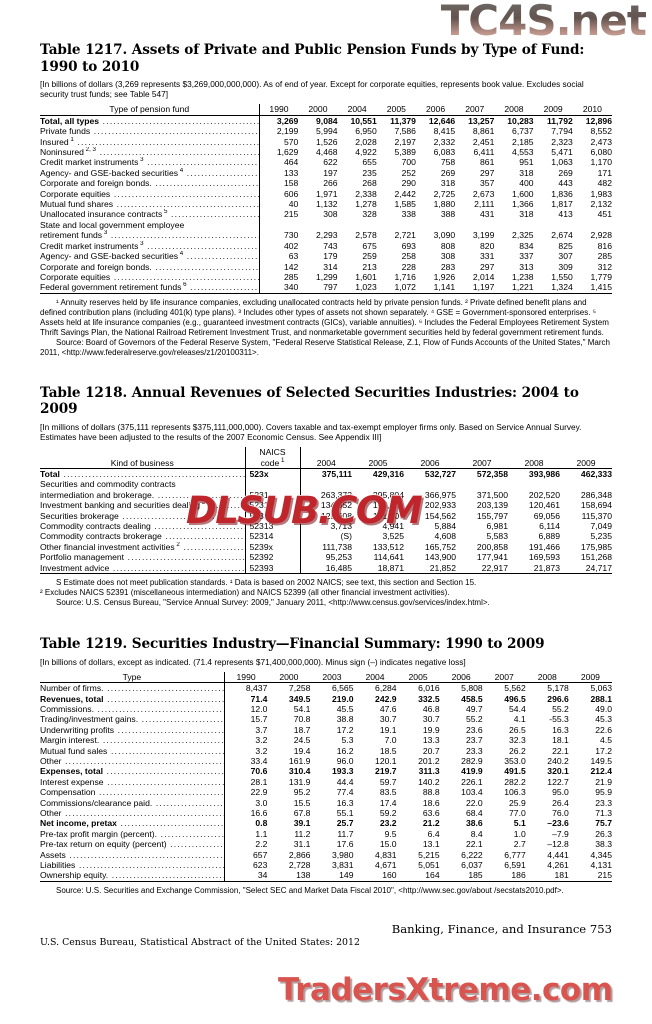 This screenshot has width=652, height=1024. What do you see at coordinates (497, 525) in the screenshot?
I see `data-cell: 6,981` at bounding box center [497, 525].